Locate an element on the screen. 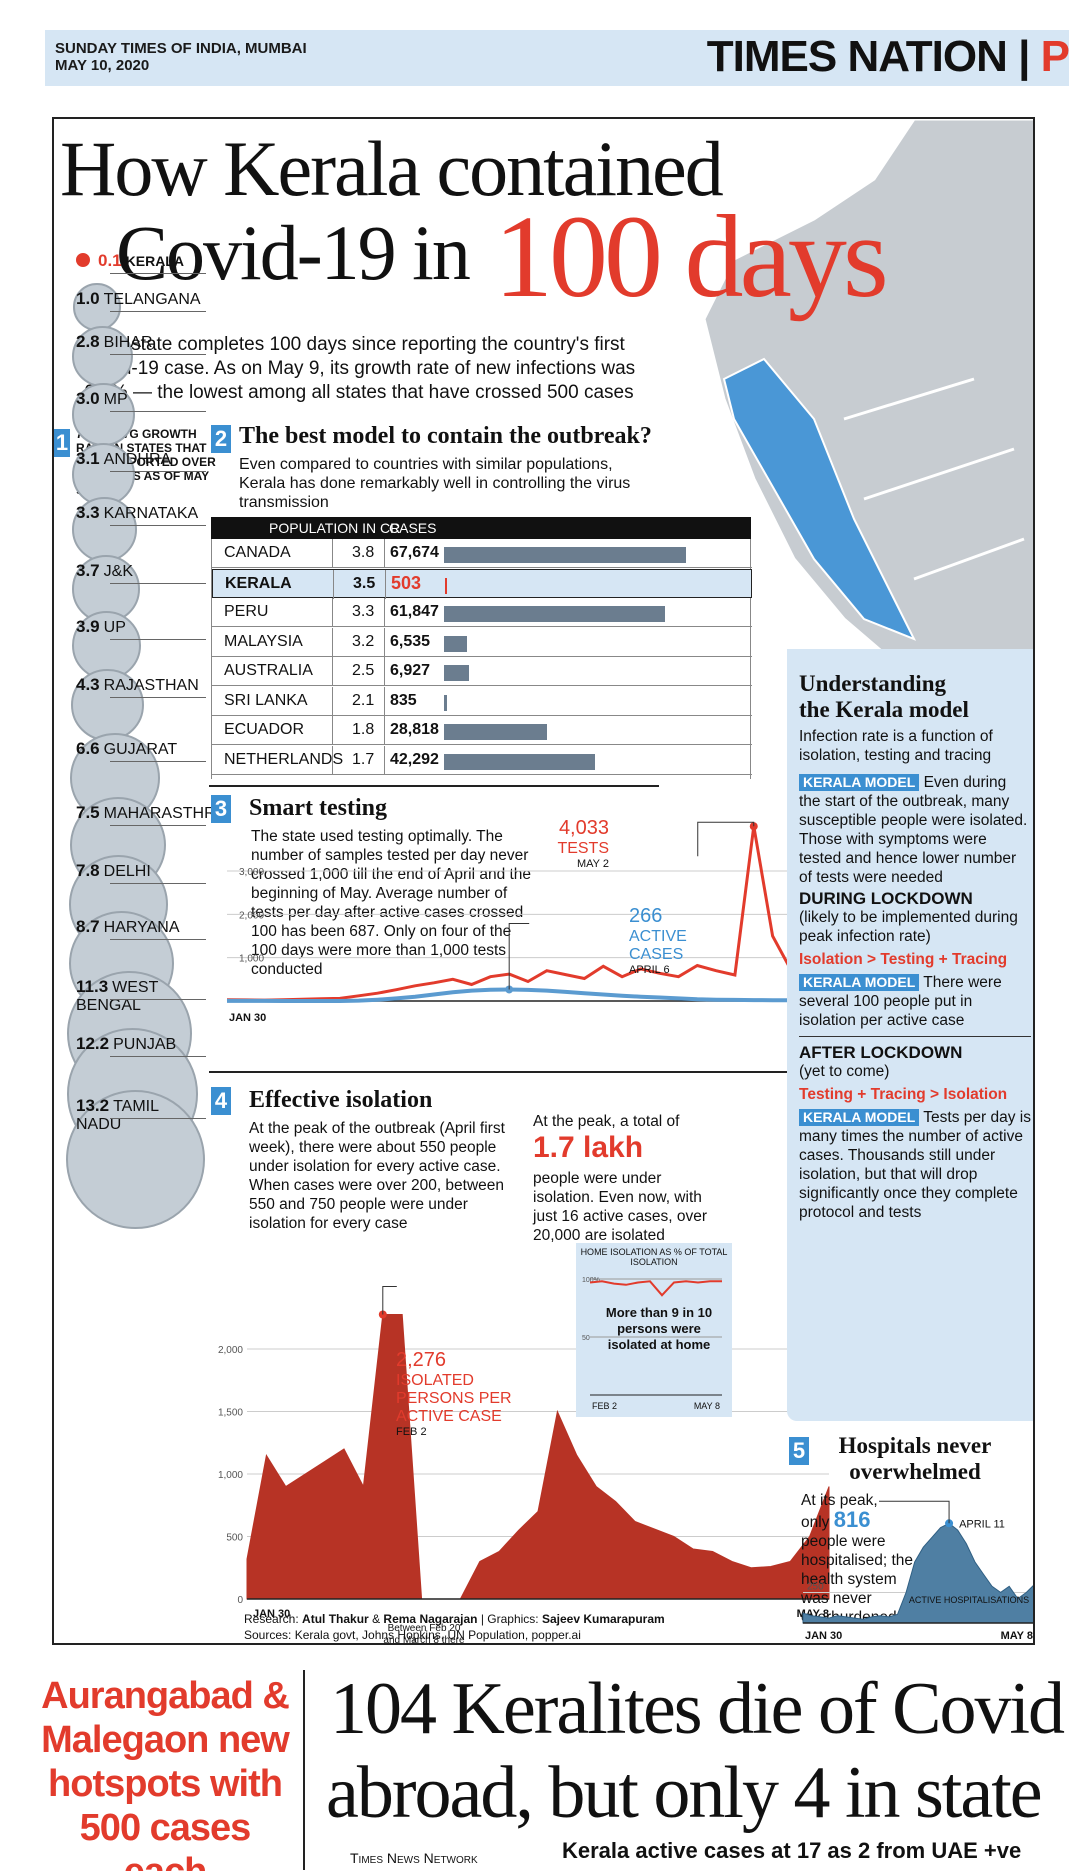 The height and width of the screenshot is (1871, 1069). state-name: J&K is located at coordinates (118, 571).